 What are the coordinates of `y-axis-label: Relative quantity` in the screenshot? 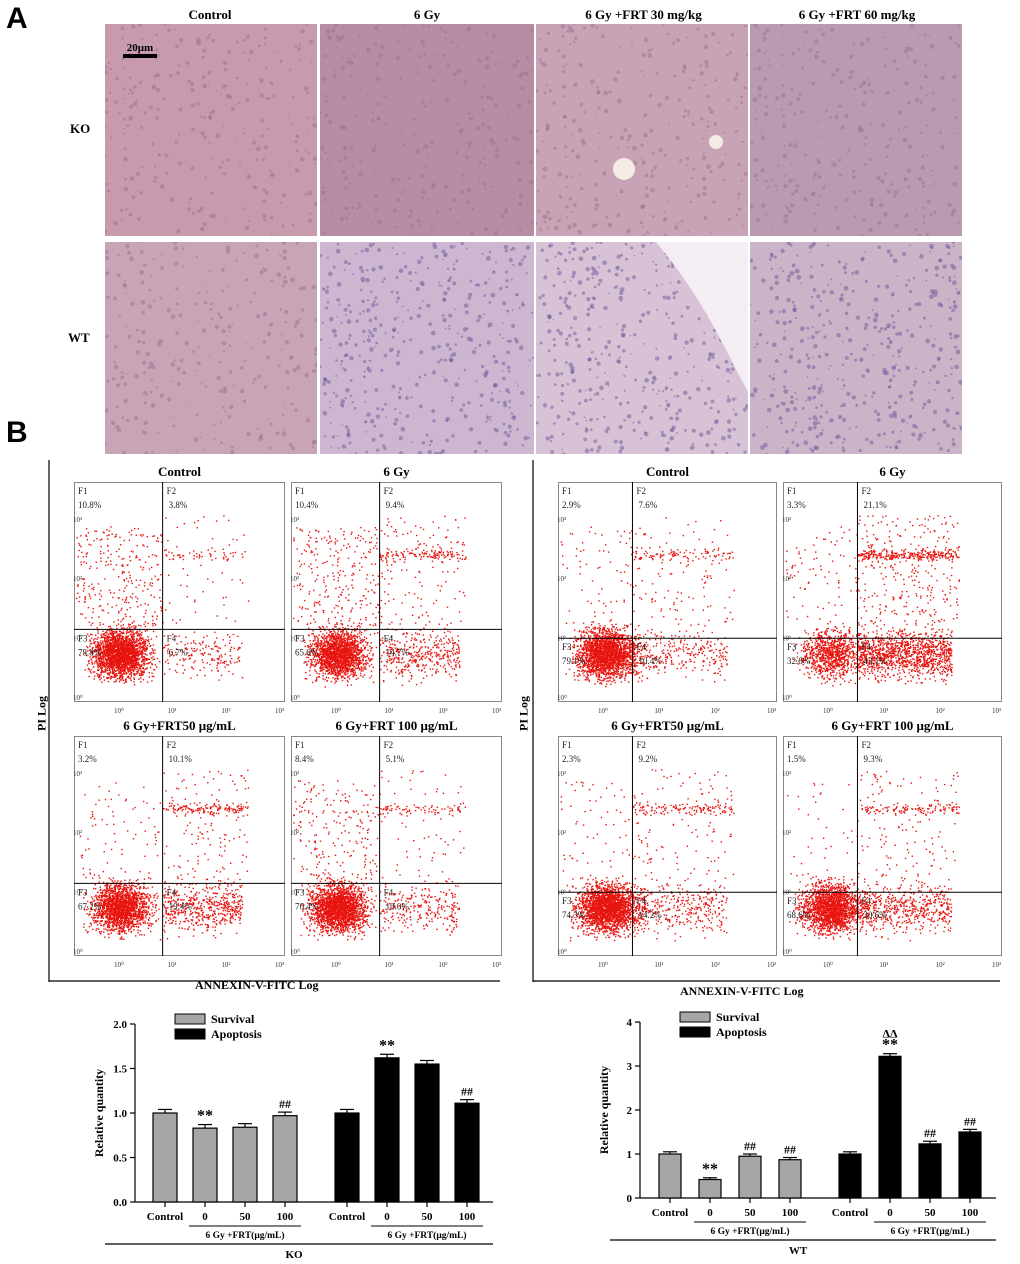 It's located at (99, 1113).